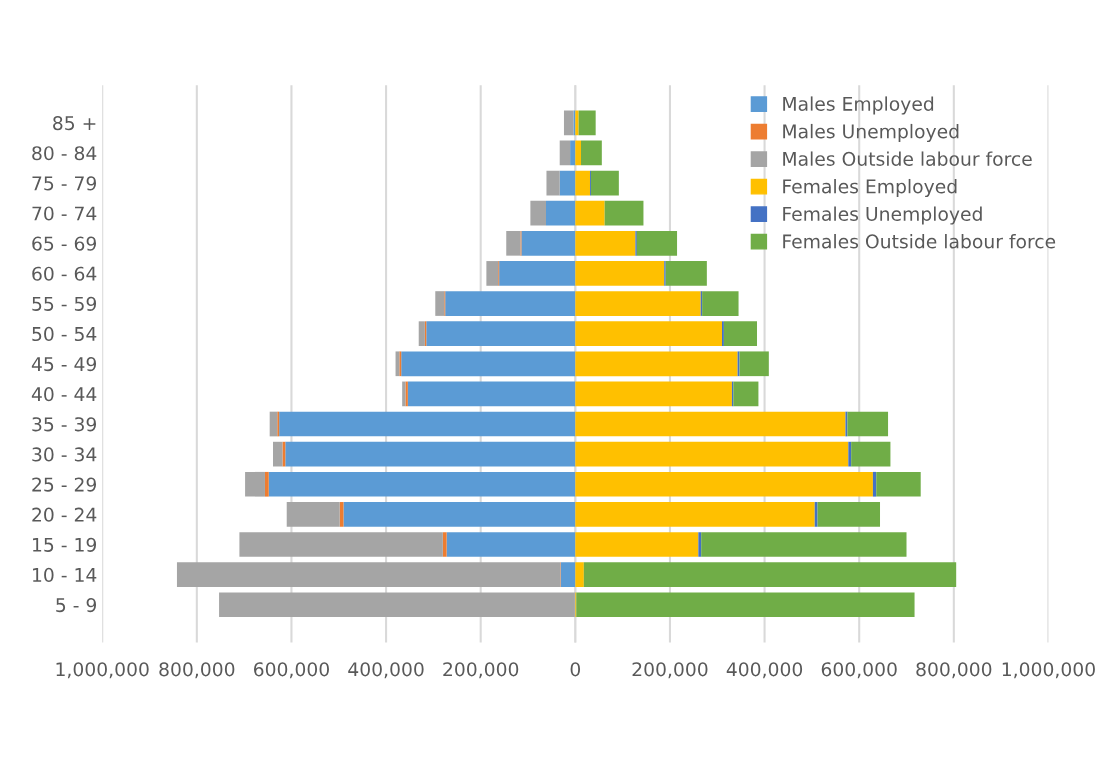  What do you see at coordinates (64, 484) in the screenshot?
I see `y-tick-label: 25 - 29` at bounding box center [64, 484].